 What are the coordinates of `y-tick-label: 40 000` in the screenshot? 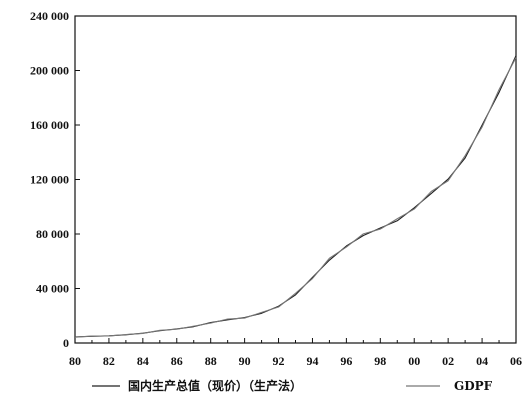 It's located at (52, 289).